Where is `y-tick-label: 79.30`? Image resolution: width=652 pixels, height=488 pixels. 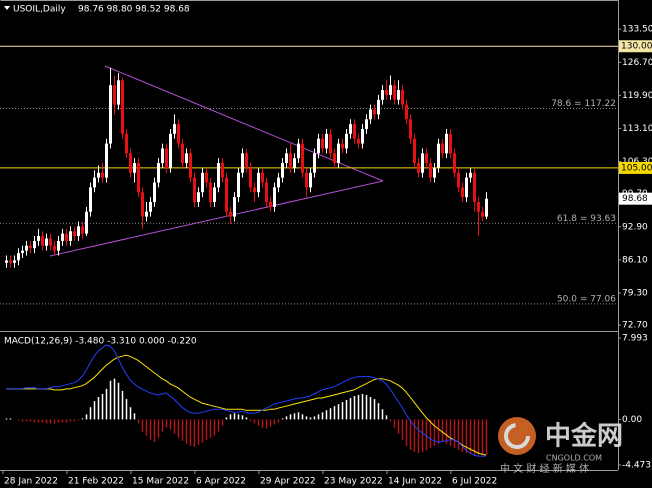
y-tick-label: 79.30 is located at coordinates (635, 294).